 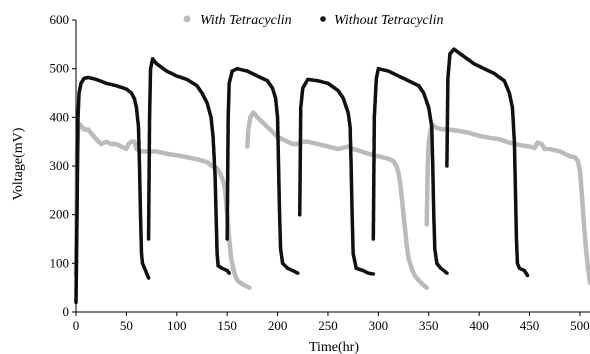 I want to click on x-tick-label: 350, so click(x=429, y=325).